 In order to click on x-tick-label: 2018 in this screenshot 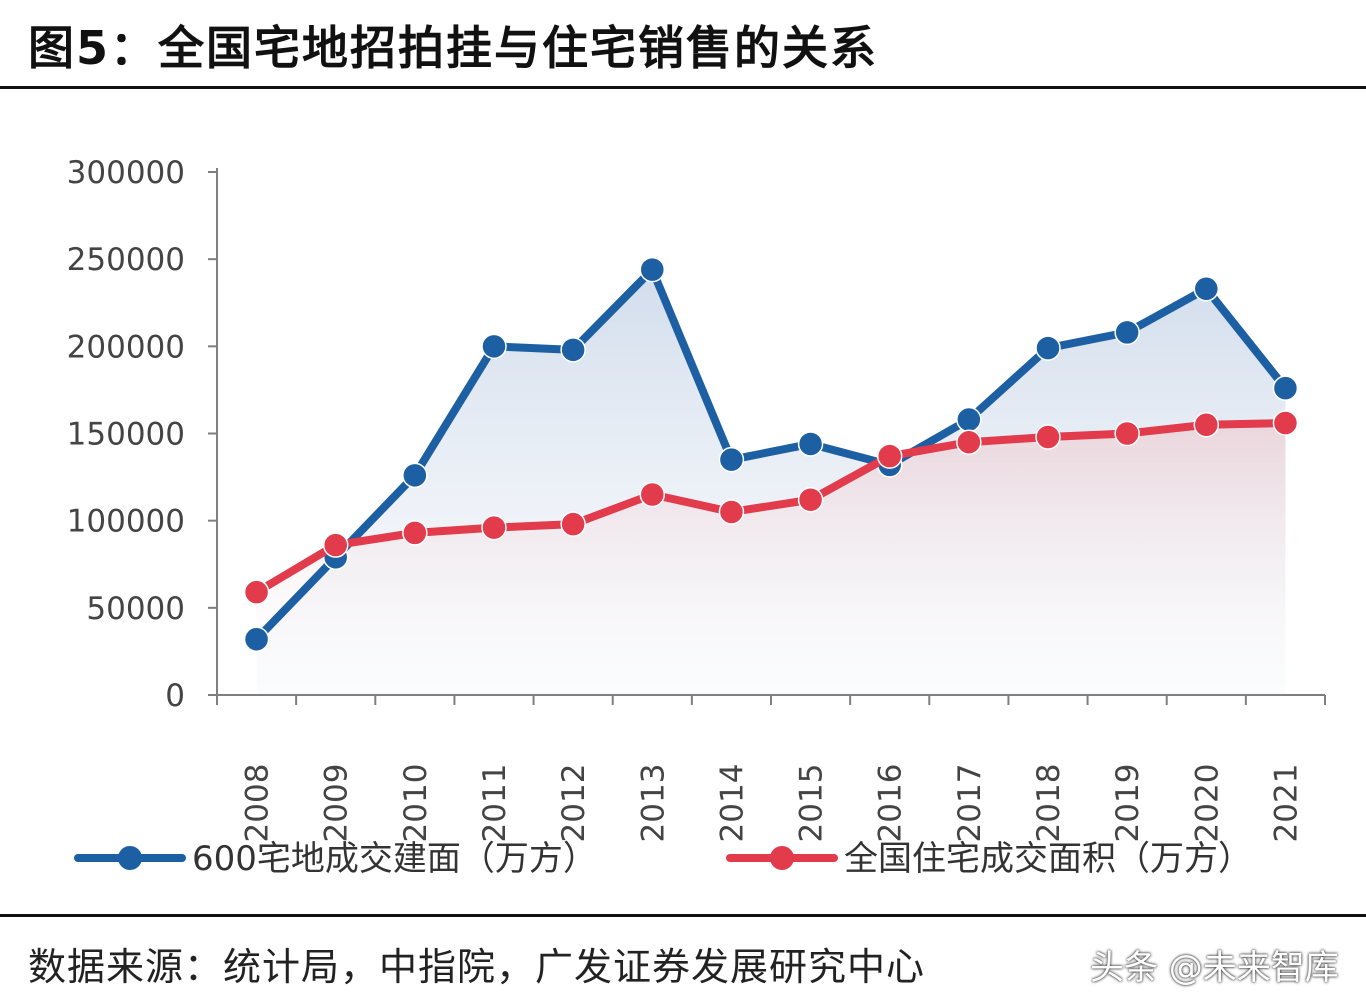, I will do `click(1049, 803)`.